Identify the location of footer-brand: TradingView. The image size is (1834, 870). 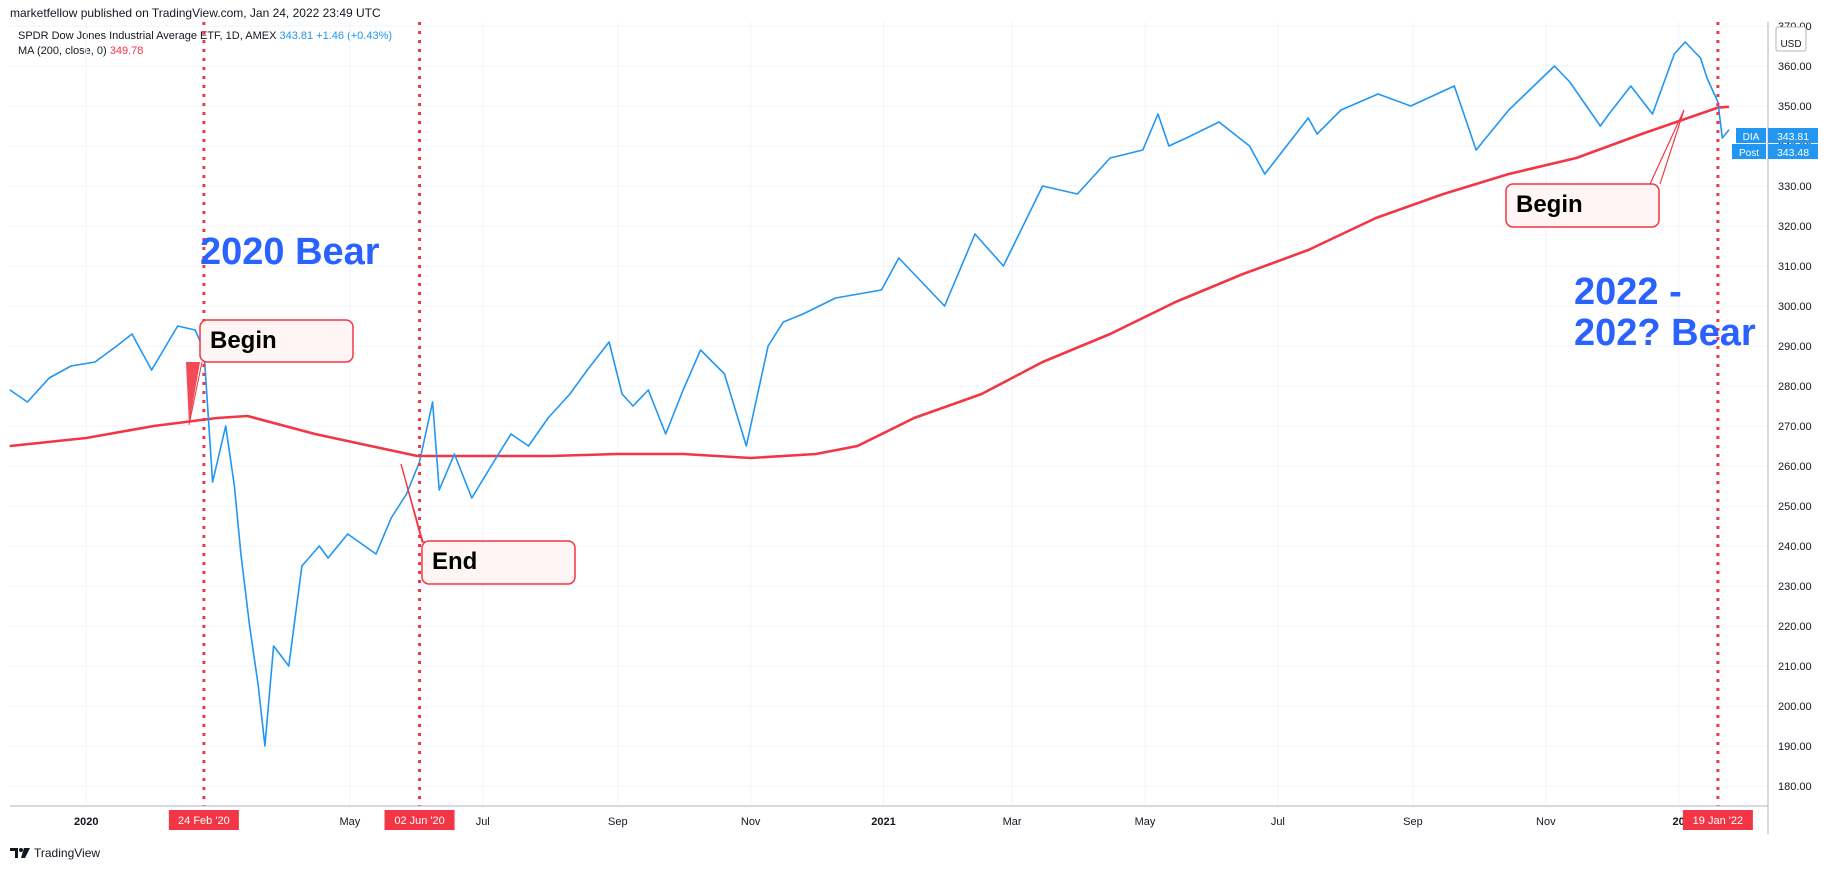
(55, 853).